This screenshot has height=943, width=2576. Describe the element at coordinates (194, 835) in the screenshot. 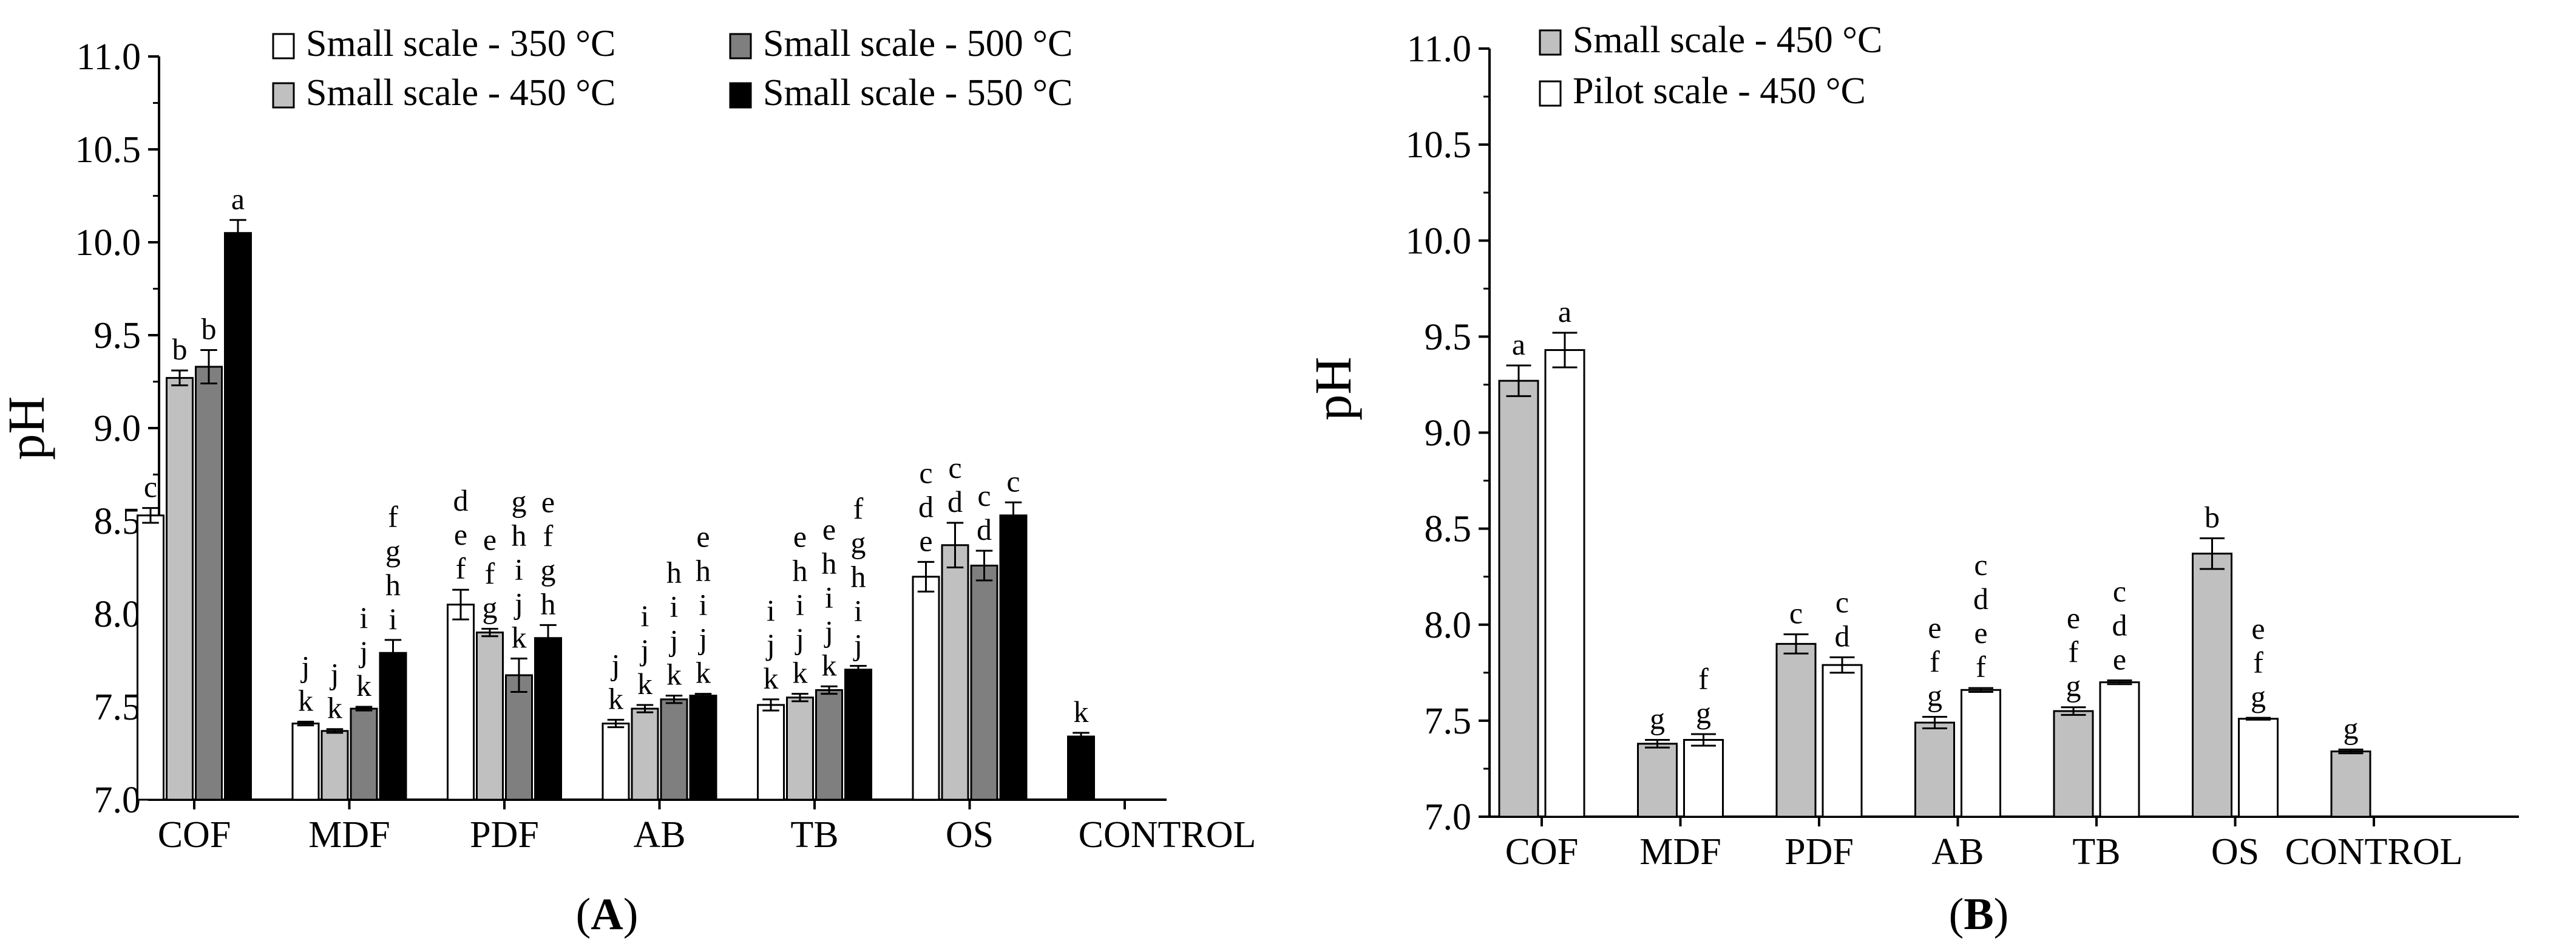

I see `x-tick-label: COF` at that location.